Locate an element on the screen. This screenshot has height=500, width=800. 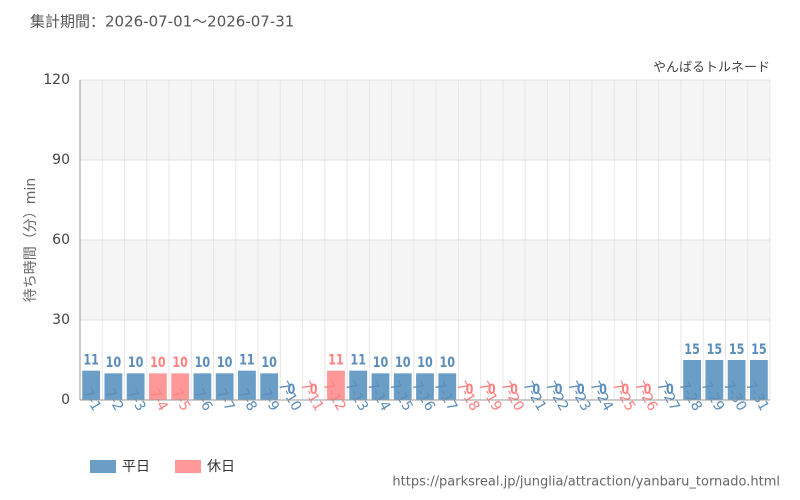
y-tick-label: 60 is located at coordinates (61, 240).